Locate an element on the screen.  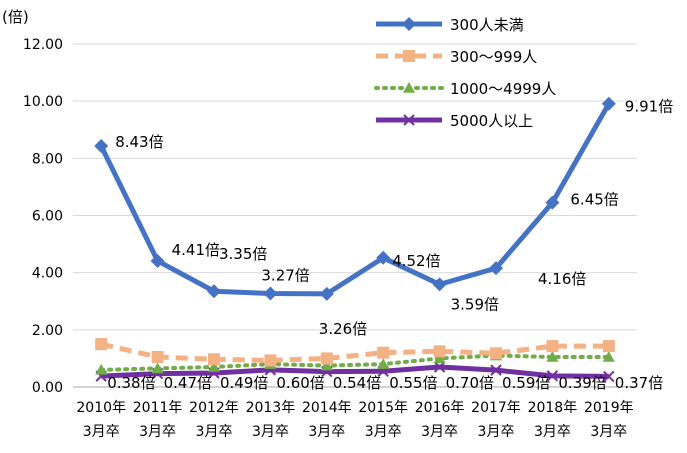
x-tick-label: 2017年 is located at coordinates (496, 408).